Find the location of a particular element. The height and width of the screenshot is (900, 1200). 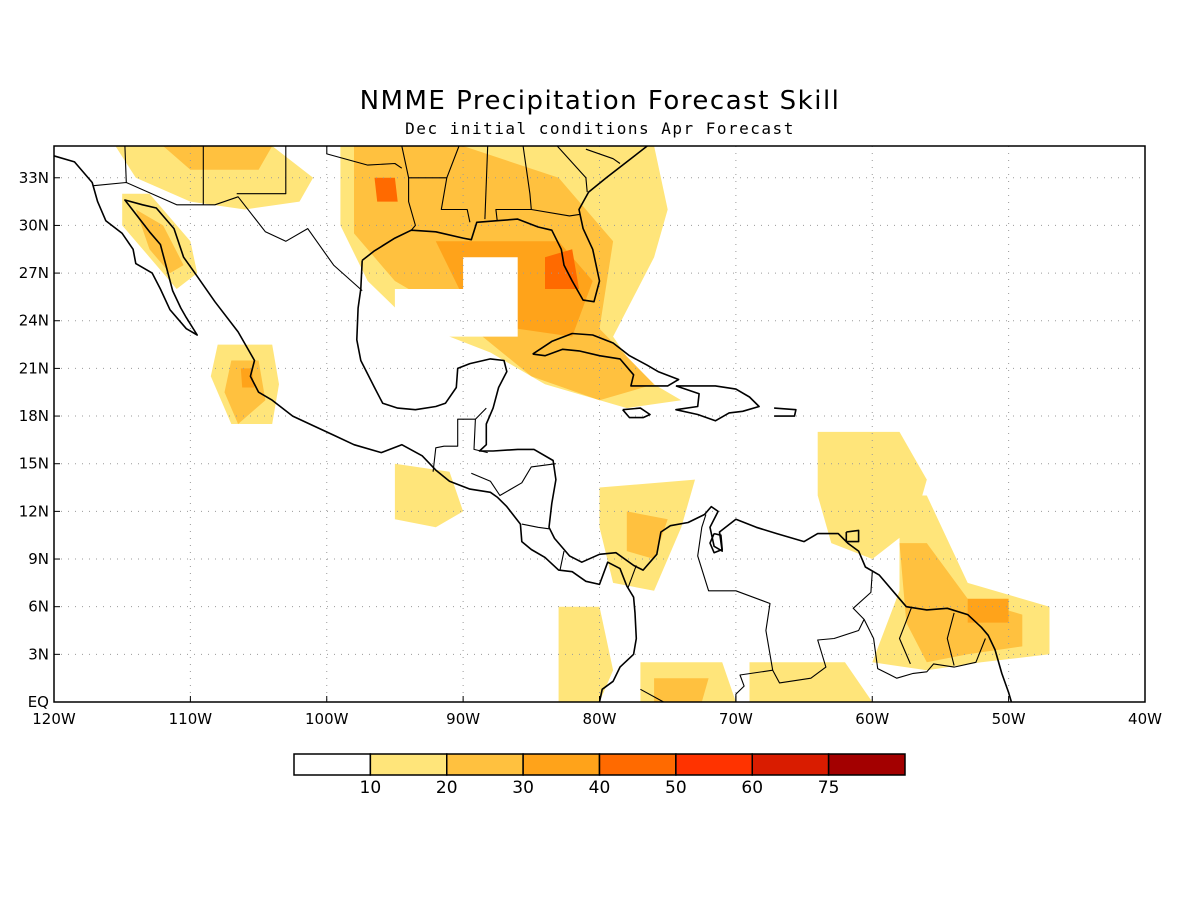

x-tick-label: 120W is located at coordinates (54, 719).